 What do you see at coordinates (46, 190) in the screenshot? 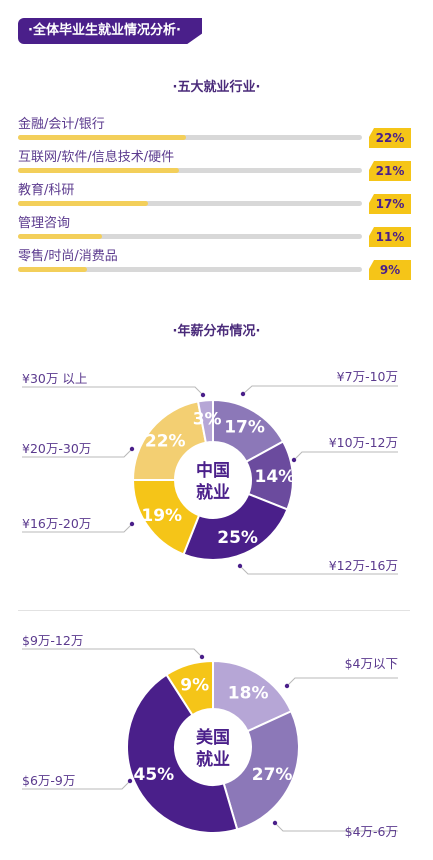
I see `industry-label: 教育/科研` at bounding box center [46, 190].